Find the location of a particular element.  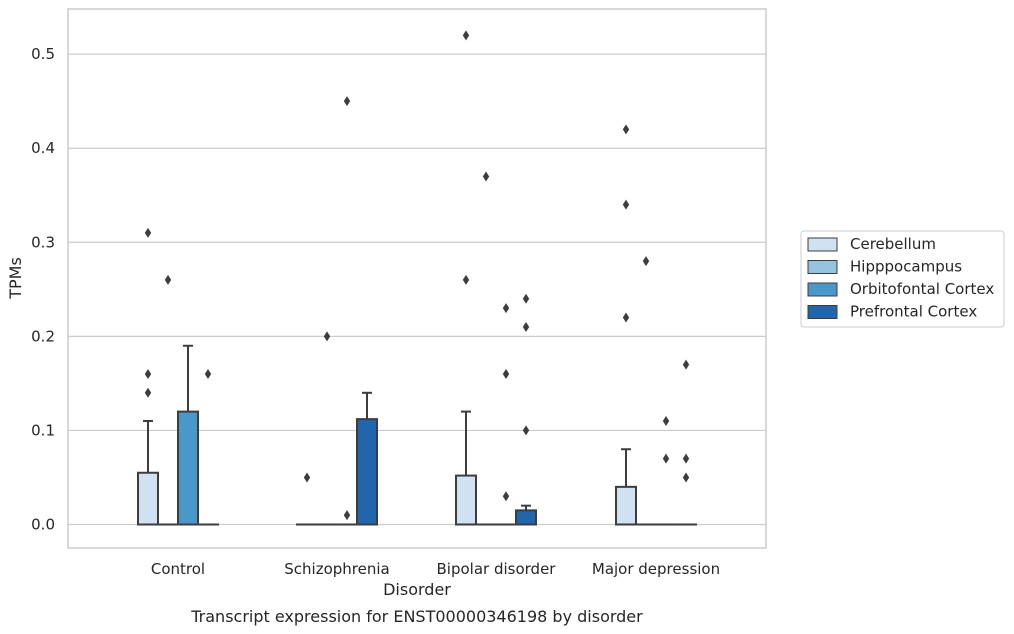

legend-label: Prefrontal Cortex is located at coordinates (913, 312).